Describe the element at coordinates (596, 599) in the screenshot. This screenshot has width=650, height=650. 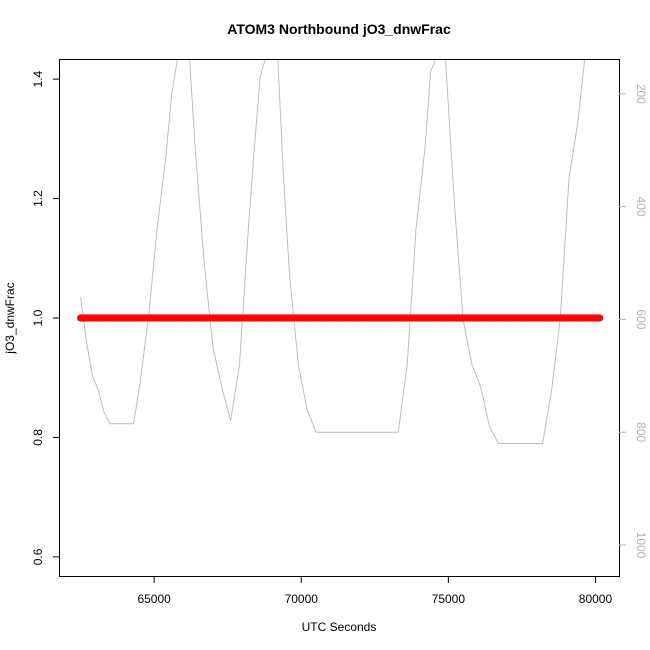
I see `x-tick-label: 80000` at that location.